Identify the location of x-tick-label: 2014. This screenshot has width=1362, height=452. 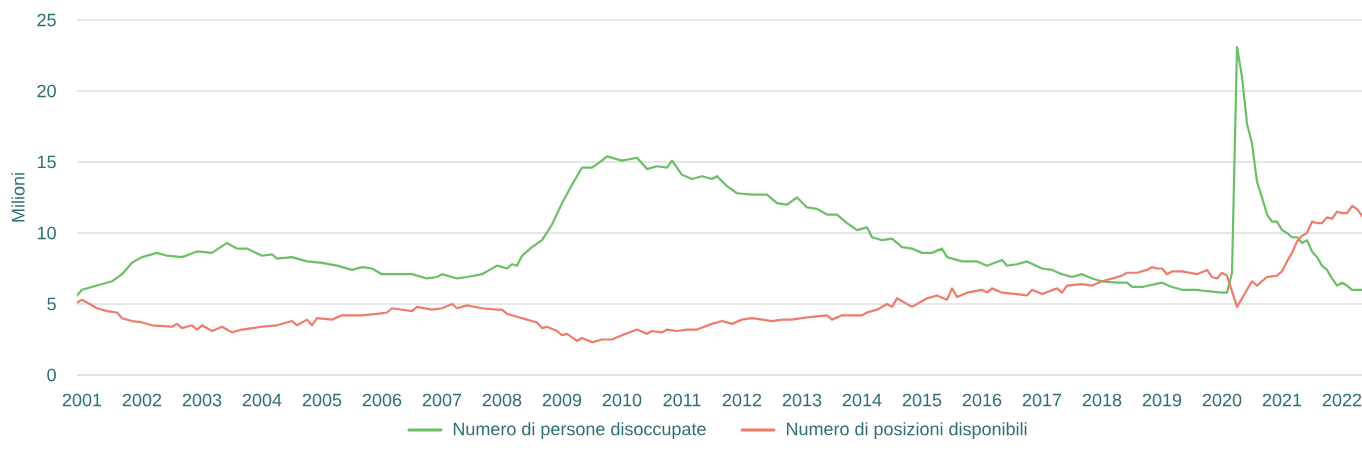
(862, 400).